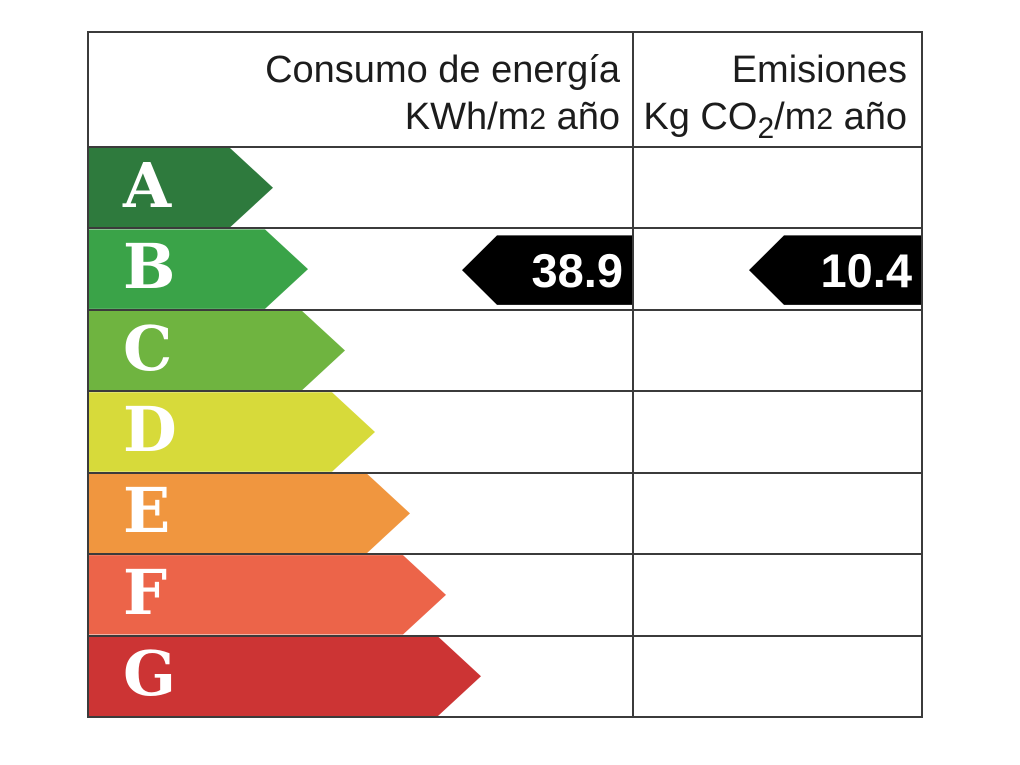 The width and height of the screenshot is (1020, 765). Describe the element at coordinates (442, 70) in the screenshot. I see `consumption-header-title: Consumo de energía` at that location.